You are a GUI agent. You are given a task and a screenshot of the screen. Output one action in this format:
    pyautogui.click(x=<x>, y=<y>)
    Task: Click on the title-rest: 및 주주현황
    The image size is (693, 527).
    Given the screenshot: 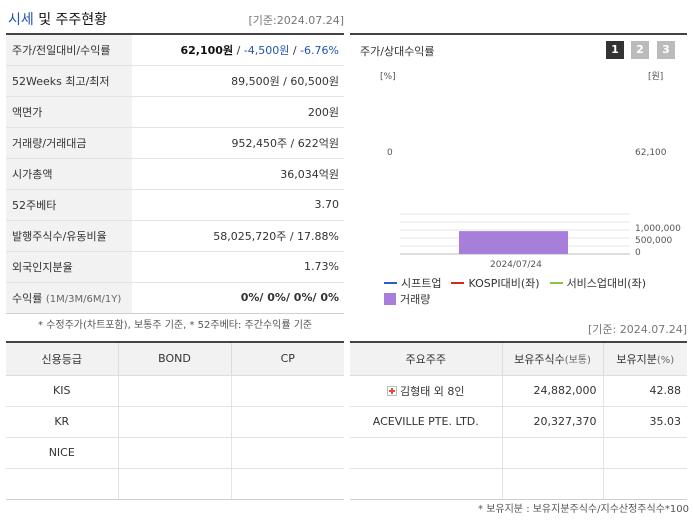 What is the action you would take?
    pyautogui.click(x=70, y=20)
    